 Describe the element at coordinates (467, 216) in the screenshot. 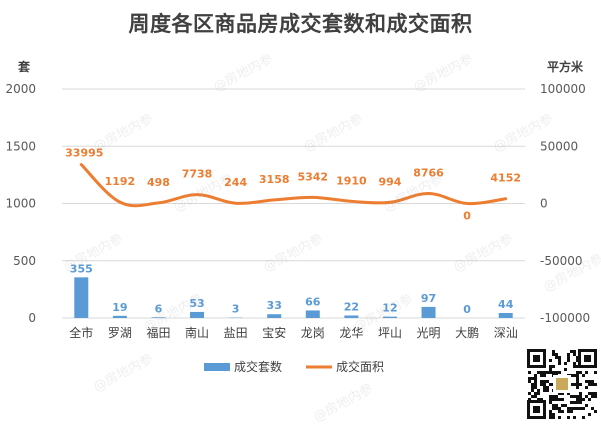

I see `line-data-label: 0` at that location.